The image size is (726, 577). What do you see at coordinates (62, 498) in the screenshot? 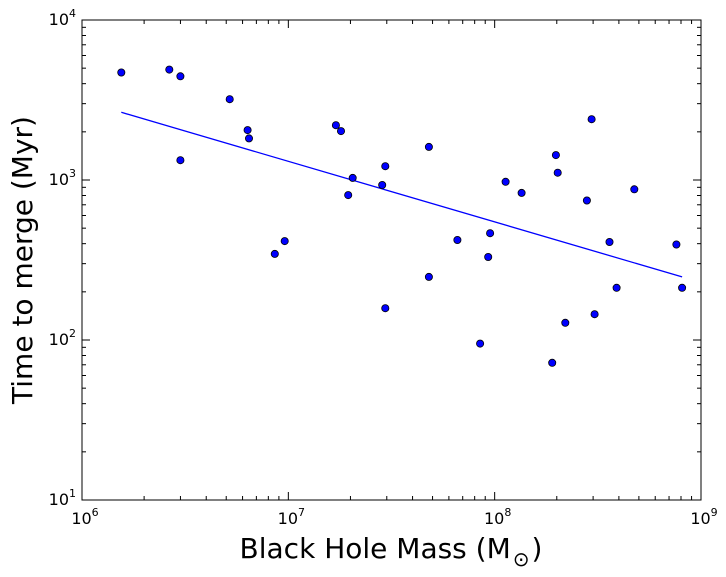
I see `y-tick-label: 10¹` at bounding box center [62, 498].